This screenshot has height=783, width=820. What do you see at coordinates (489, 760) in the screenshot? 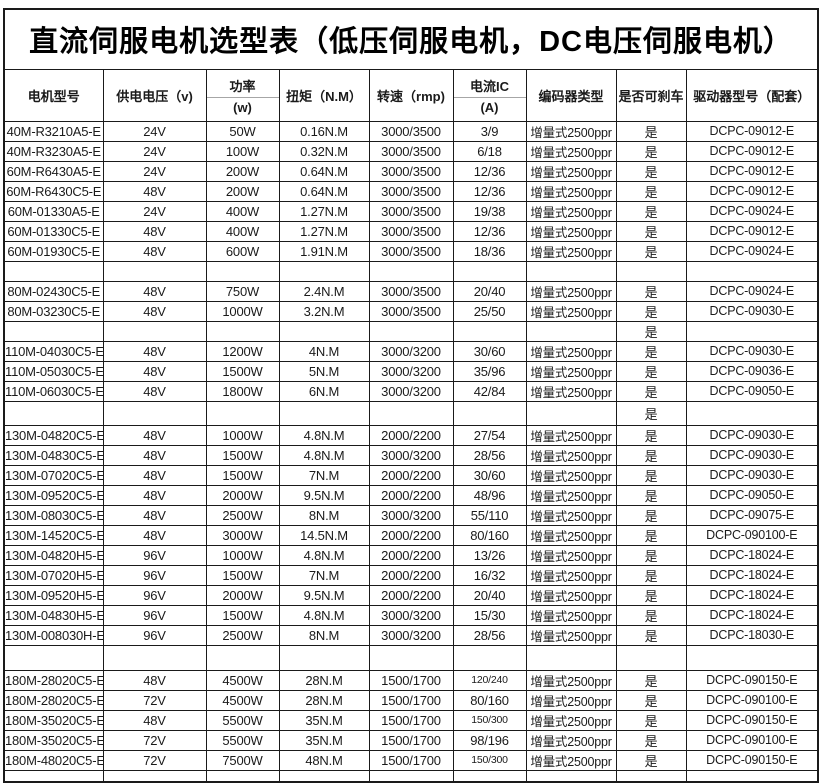
I see `cell-current: 150/300` at bounding box center [489, 760].